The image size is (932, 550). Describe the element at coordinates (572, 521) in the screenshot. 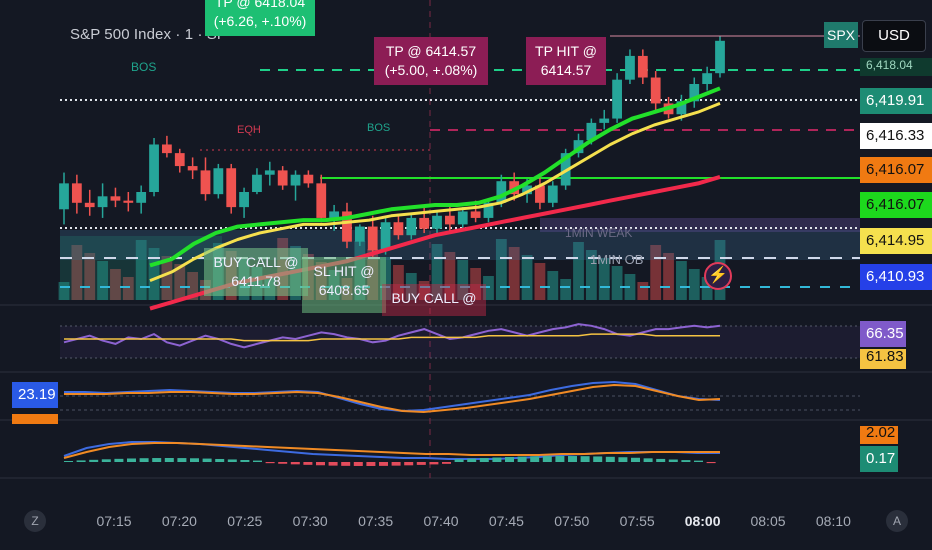

I see `time-tick: 07:50` at that location.